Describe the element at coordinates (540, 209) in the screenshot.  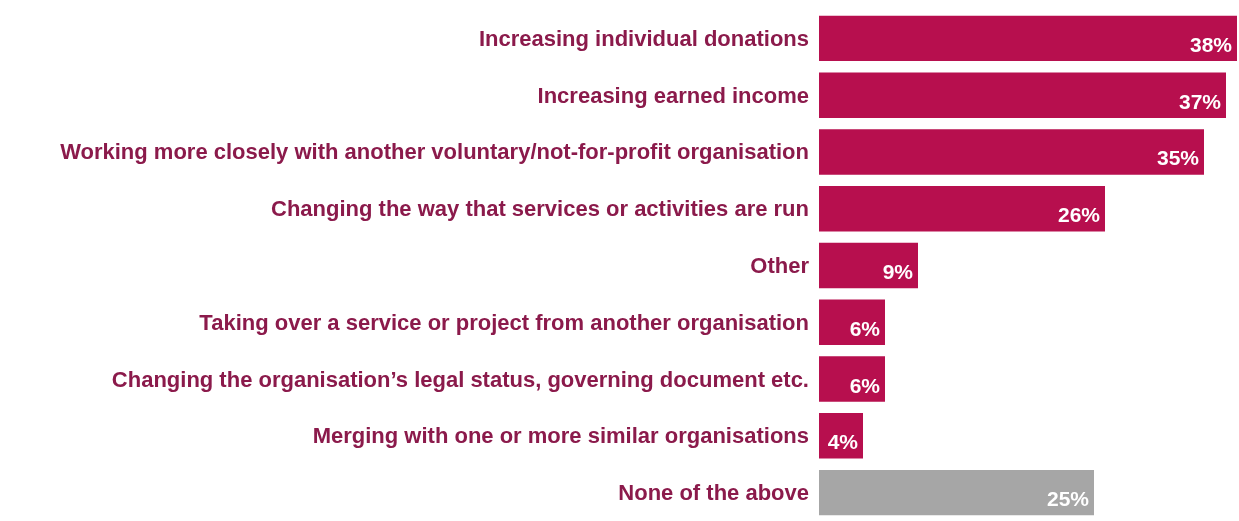
I see `y-tick-label: Changing the way that services or activities are run` at that location.